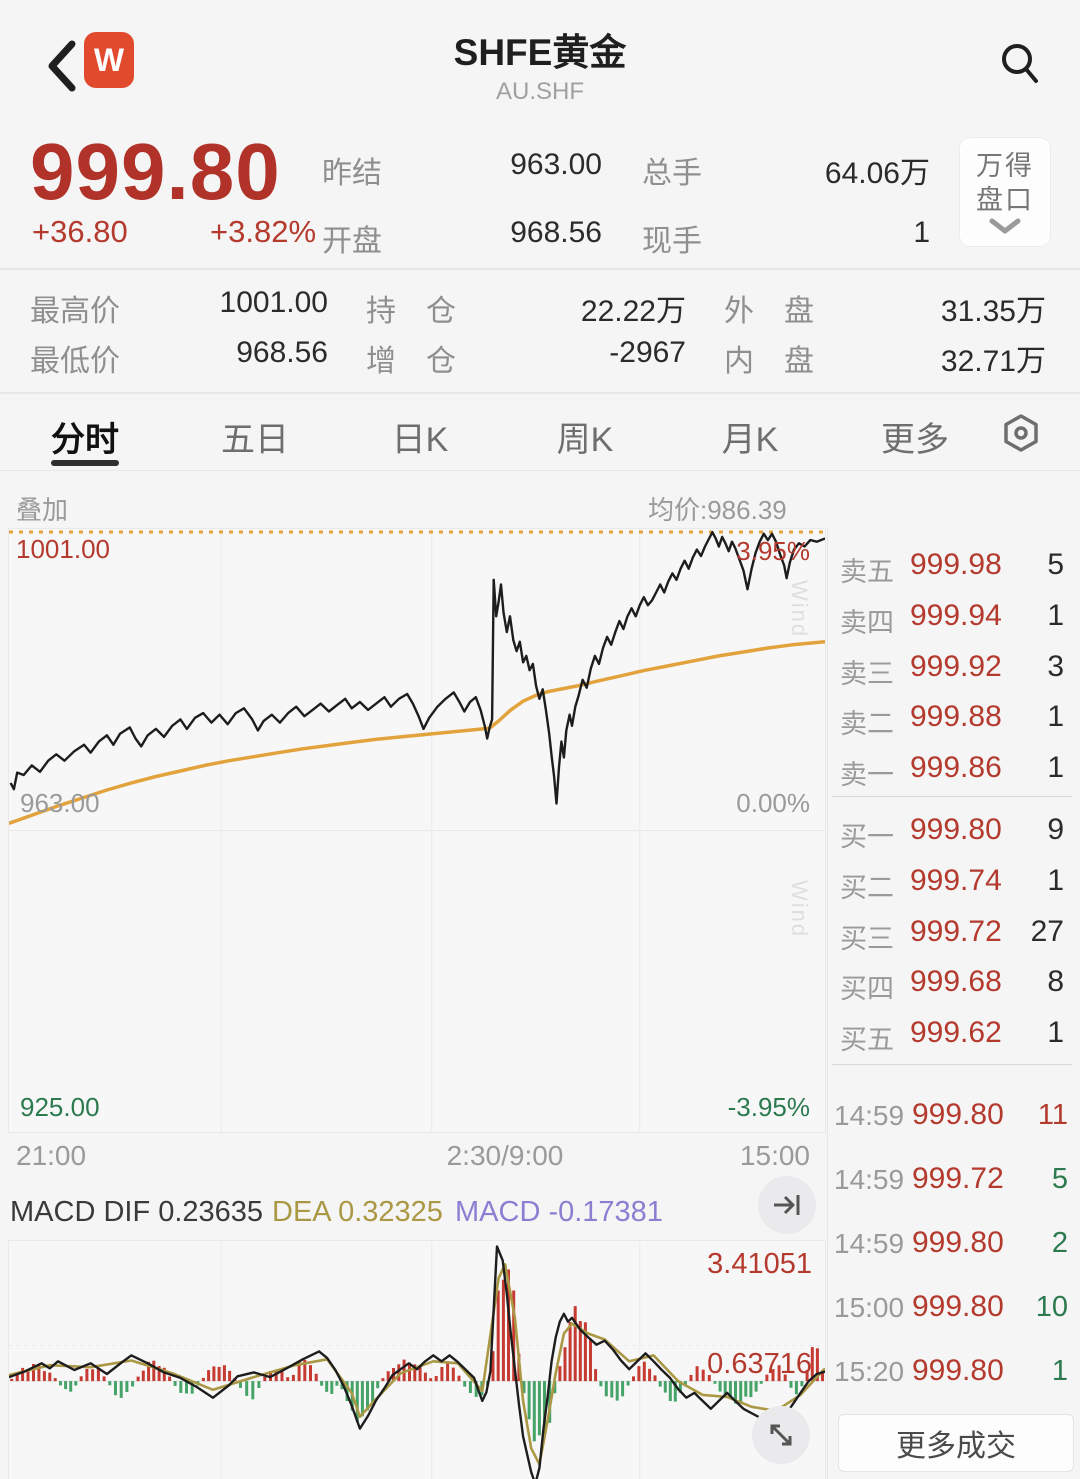 Image resolution: width=1080 pixels, height=1479 pixels. What do you see at coordinates (60, 803) in the screenshot?
I see `y-axis-mid-price: 963.00` at bounding box center [60, 803].